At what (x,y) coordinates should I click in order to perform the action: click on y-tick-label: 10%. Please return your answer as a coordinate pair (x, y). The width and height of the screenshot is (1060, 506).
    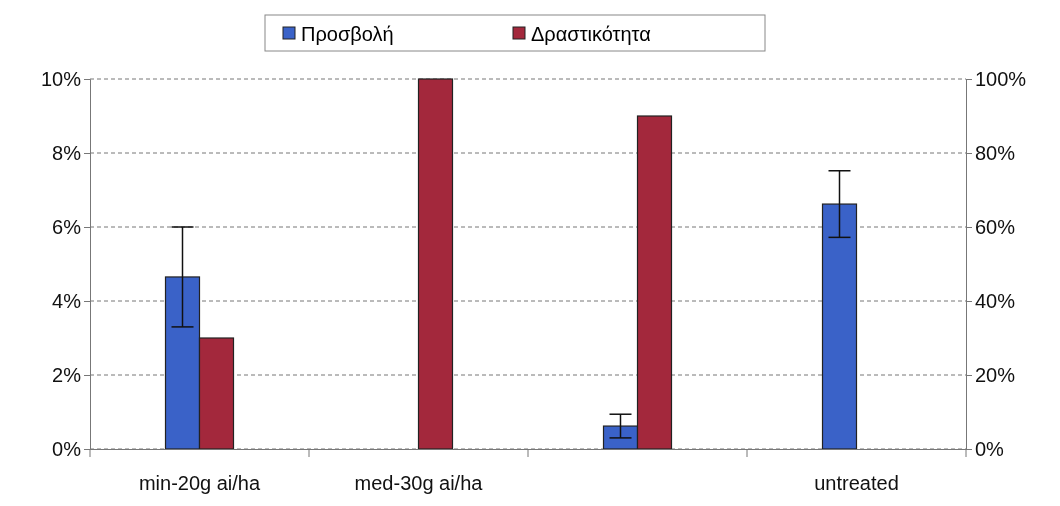
    Looking at the image, I should click on (61, 78).